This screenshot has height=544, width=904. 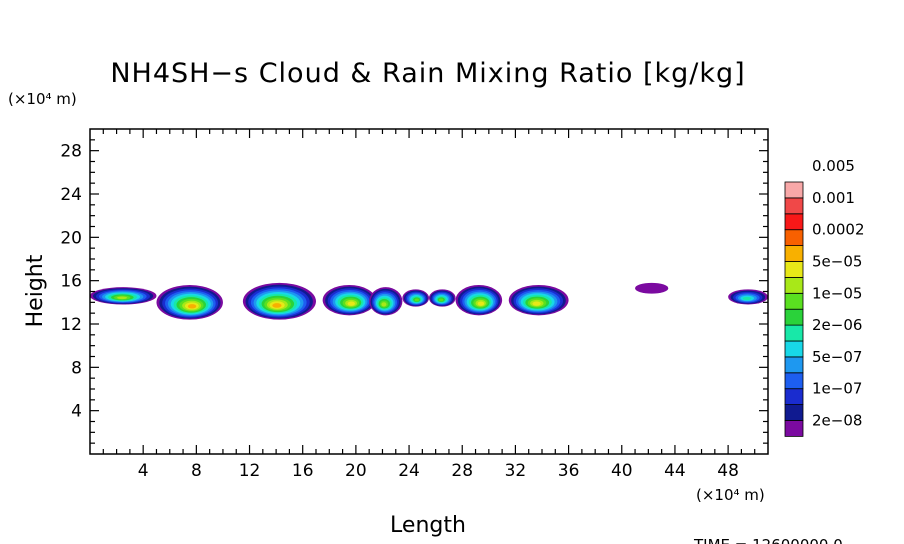 What do you see at coordinates (303, 471) in the screenshot?
I see `x-tick-label: 16` at bounding box center [303, 471].